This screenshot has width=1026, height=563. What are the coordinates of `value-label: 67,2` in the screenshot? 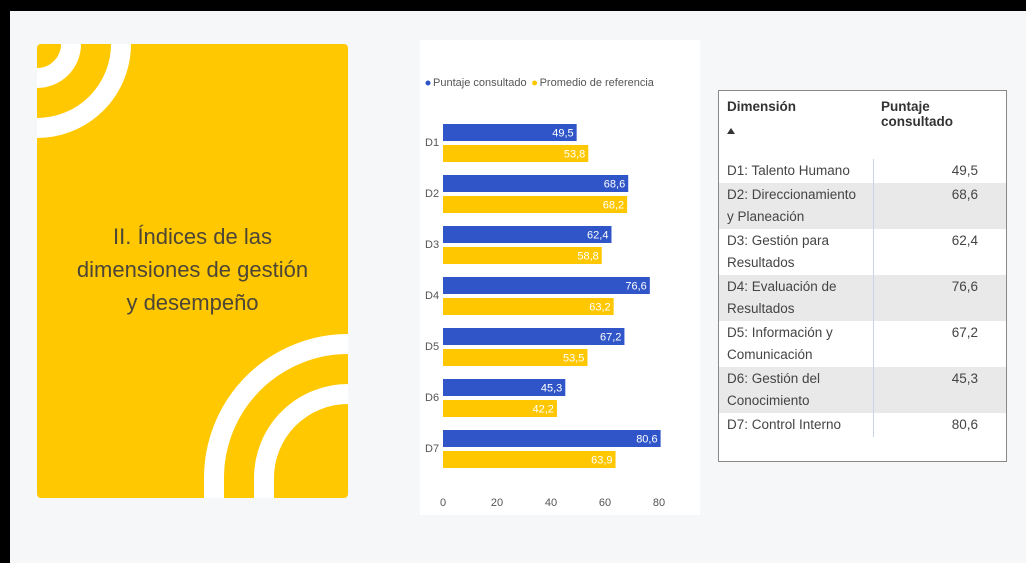 It's located at (610, 337).